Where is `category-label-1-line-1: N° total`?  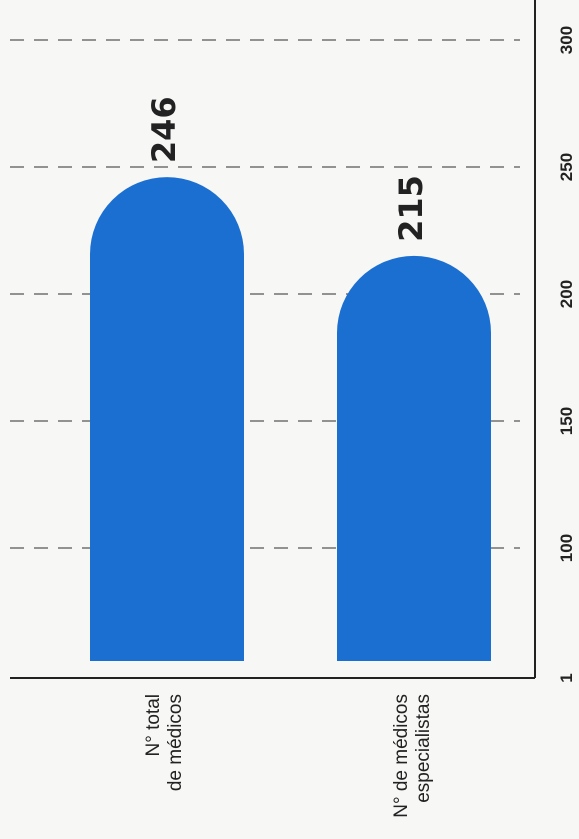 category-label-1-line-1: N° total is located at coordinates (153, 725).